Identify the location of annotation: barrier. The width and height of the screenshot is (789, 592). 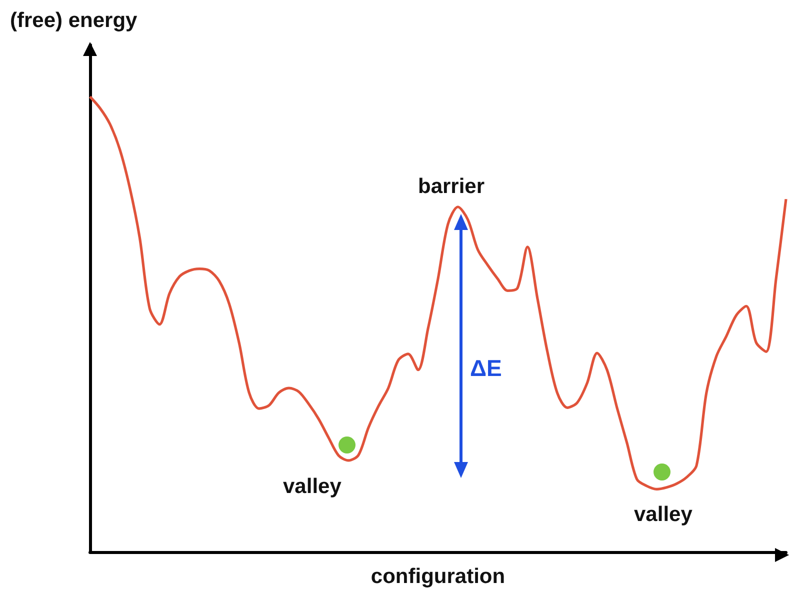
(451, 187).